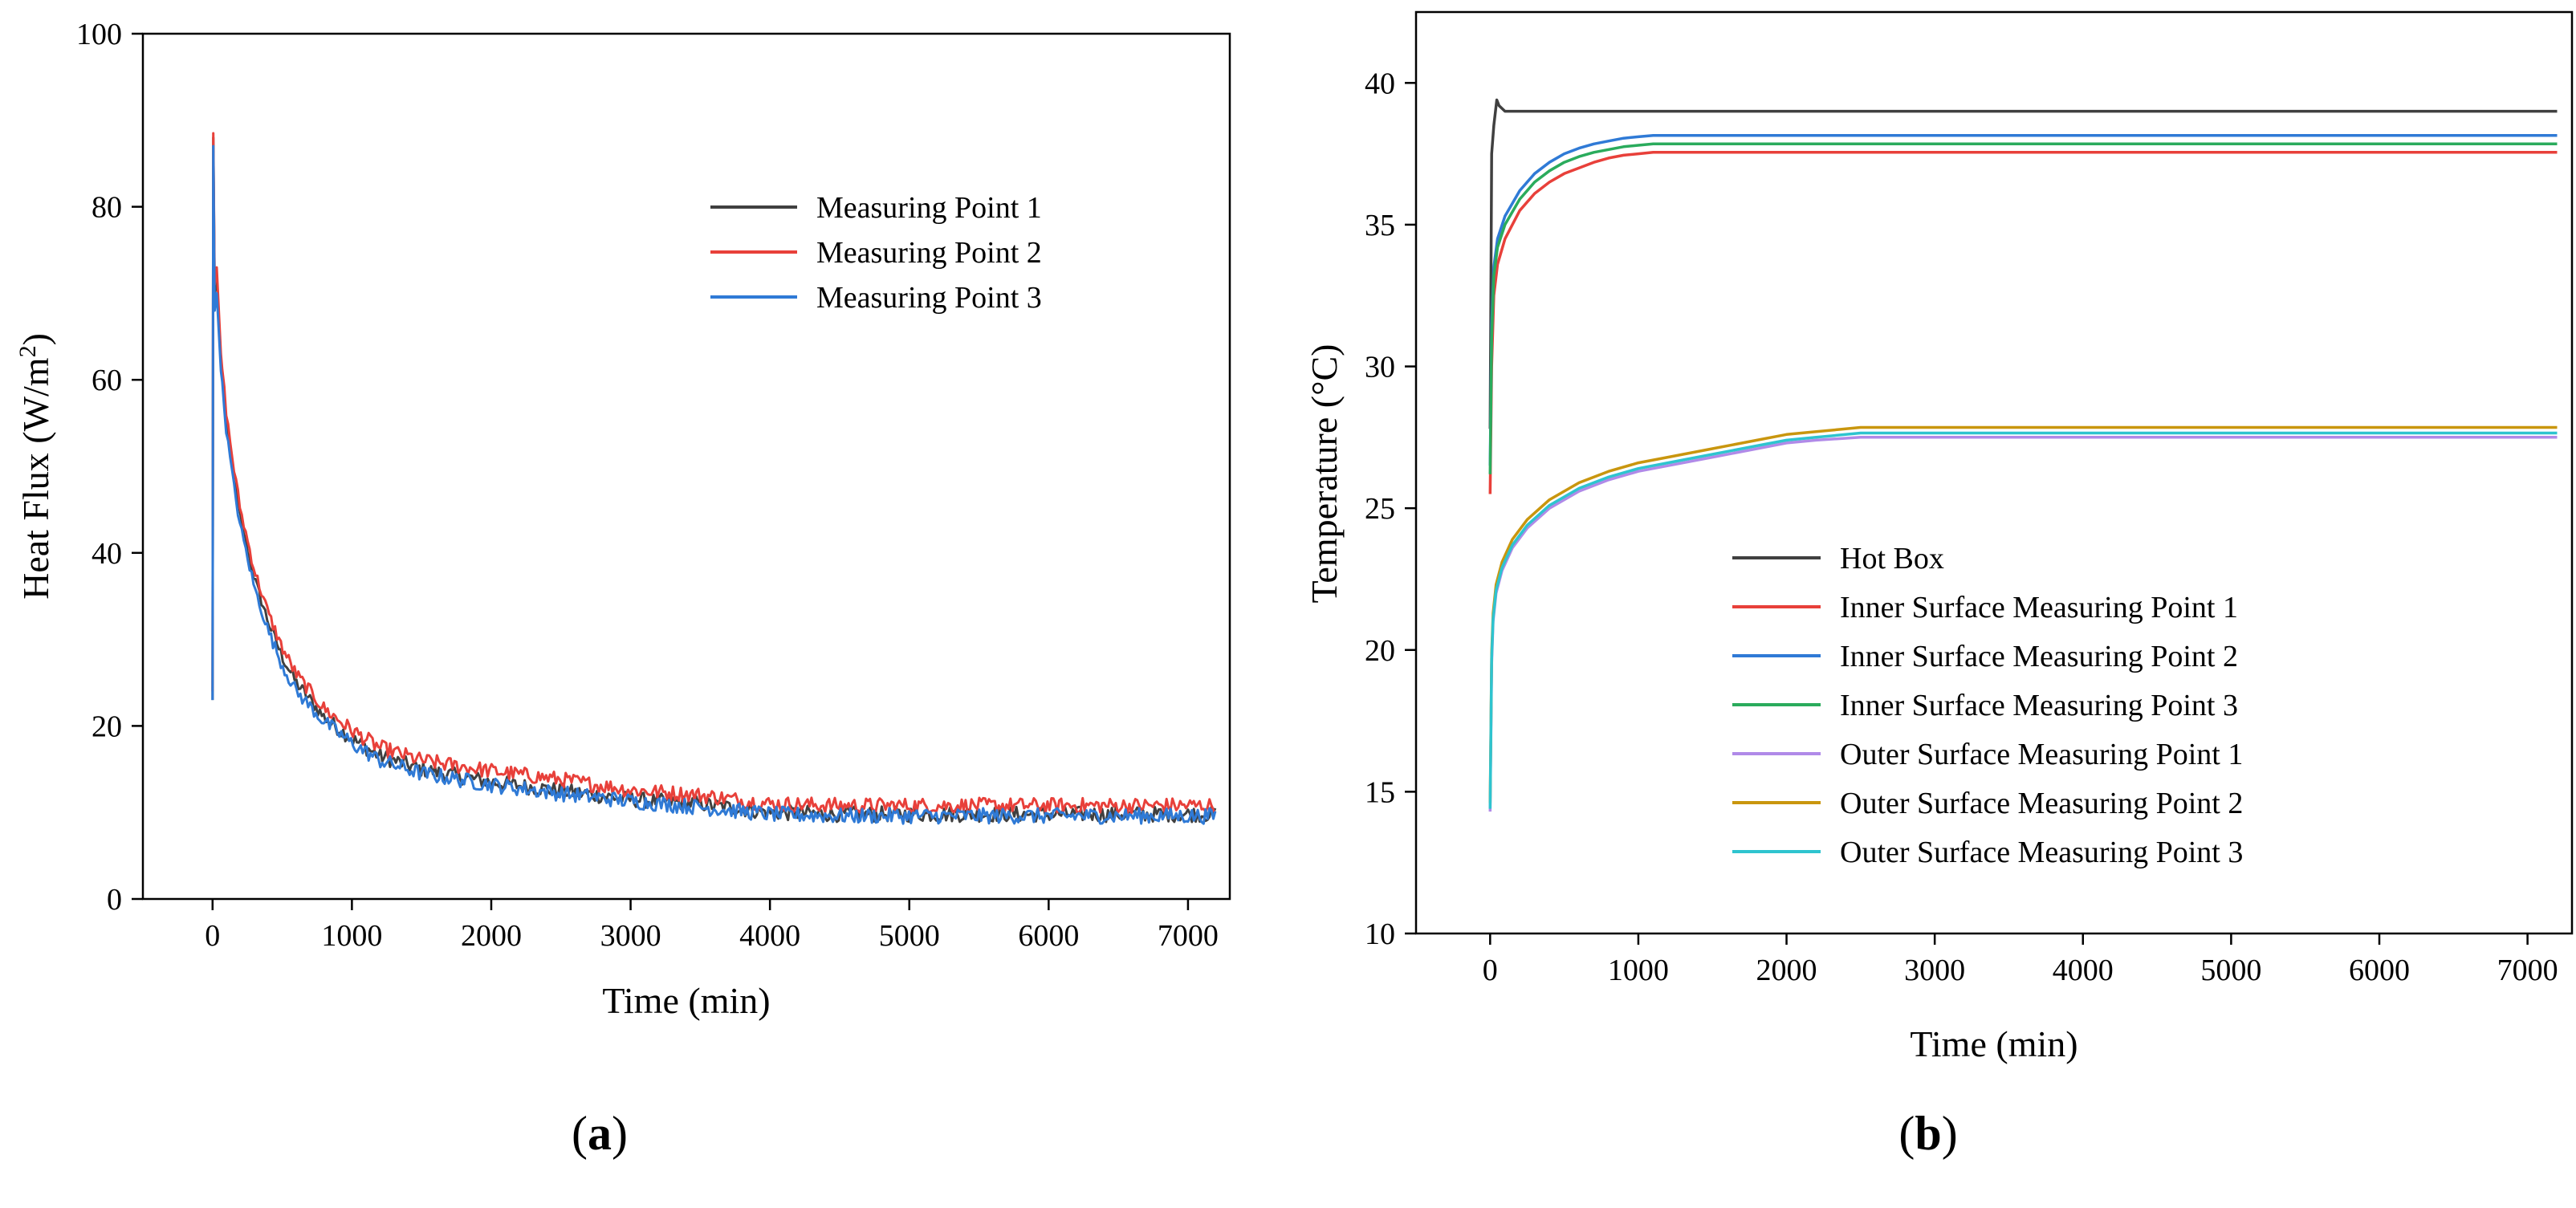  Describe the element at coordinates (27, 351) in the screenshot. I see `panel-a-y-axis-title-superscript: 2` at that location.